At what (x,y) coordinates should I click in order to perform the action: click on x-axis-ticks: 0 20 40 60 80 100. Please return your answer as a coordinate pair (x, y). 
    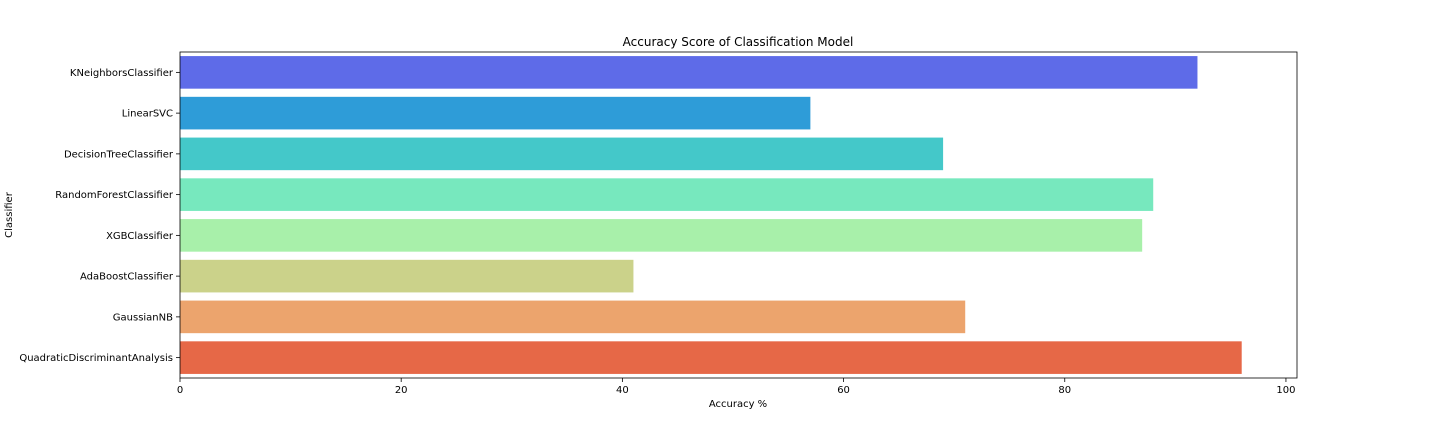
    Looking at the image, I should click on (736, 387).